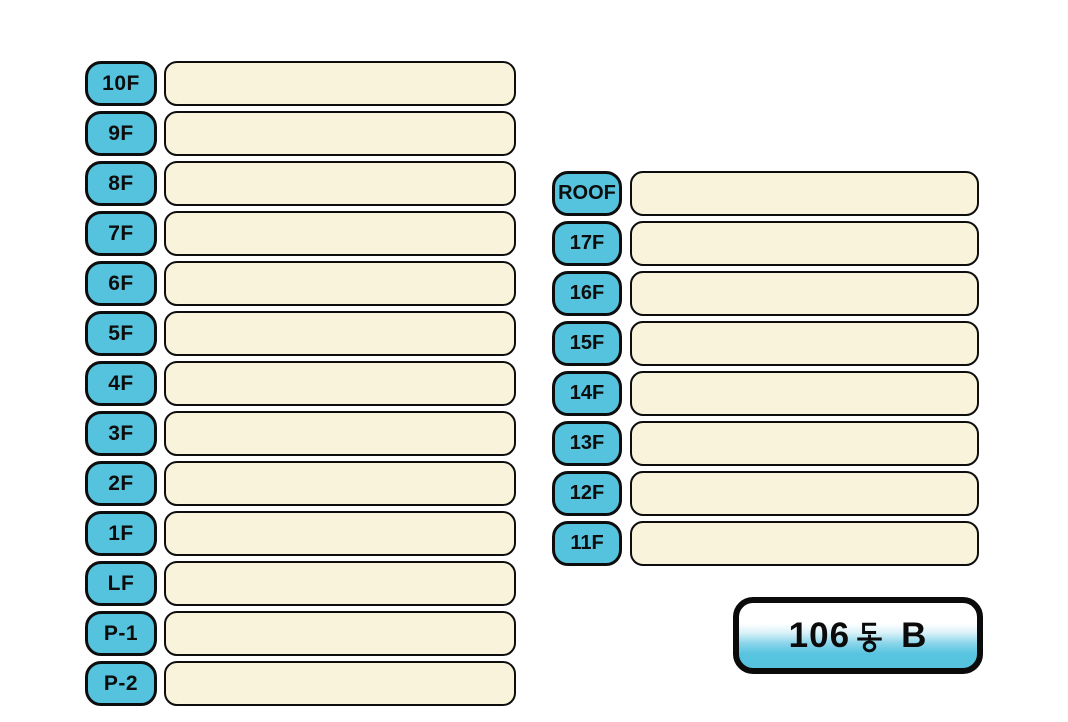 The width and height of the screenshot is (1068, 722). What do you see at coordinates (587, 293) in the screenshot?
I see `floor-button-16f: 16F` at bounding box center [587, 293].